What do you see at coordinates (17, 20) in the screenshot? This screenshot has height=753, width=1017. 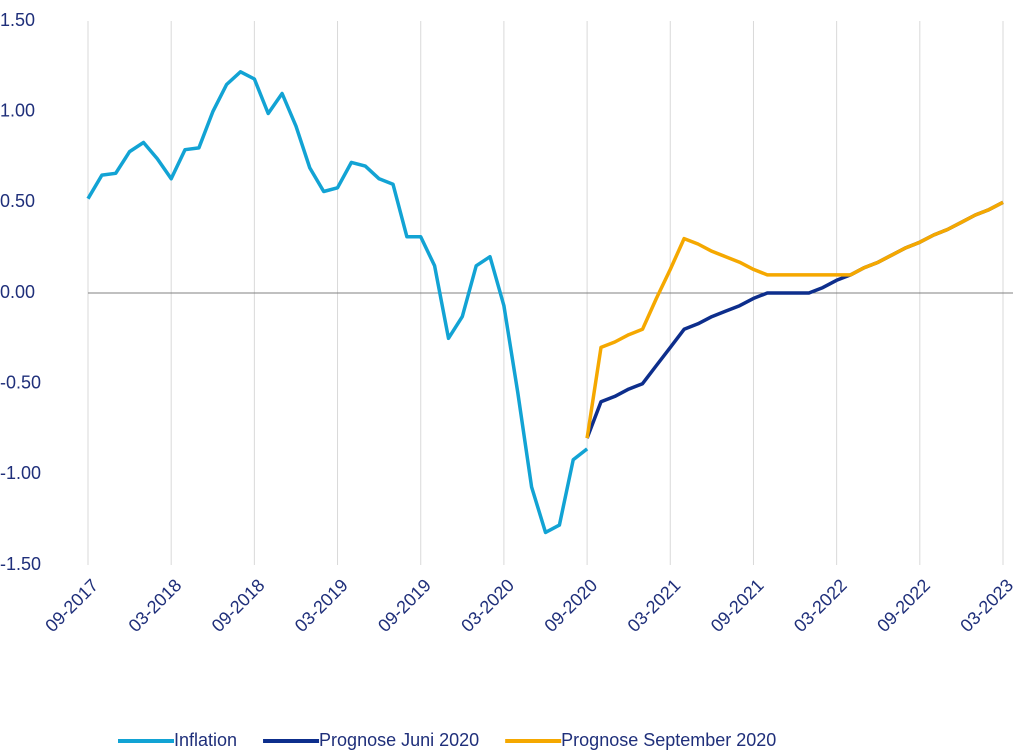 I see `y-tick-label: 1.50` at bounding box center [17, 20].